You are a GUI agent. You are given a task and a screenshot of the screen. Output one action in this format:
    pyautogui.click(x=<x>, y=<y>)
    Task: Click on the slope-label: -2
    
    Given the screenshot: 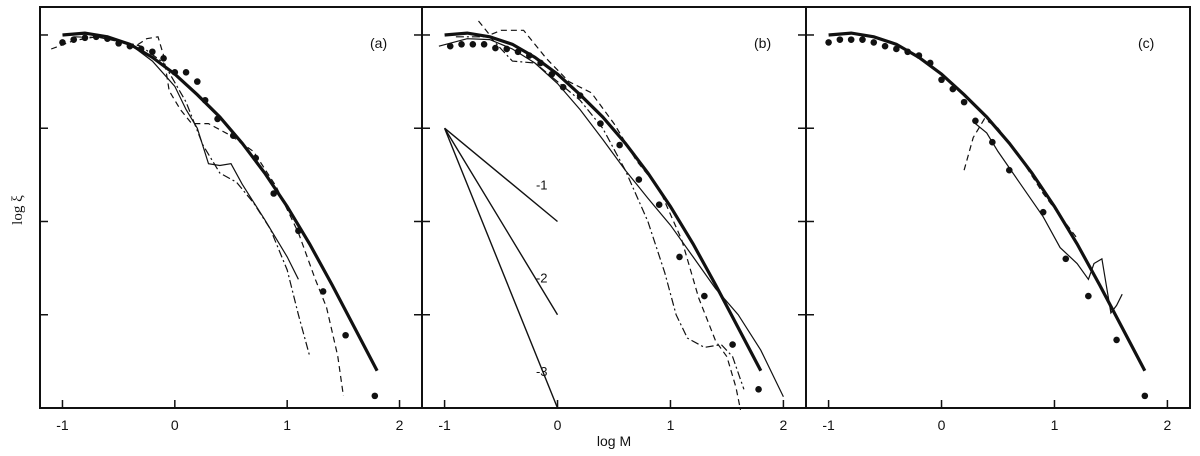 What is the action you would take?
    pyautogui.click(x=542, y=278)
    